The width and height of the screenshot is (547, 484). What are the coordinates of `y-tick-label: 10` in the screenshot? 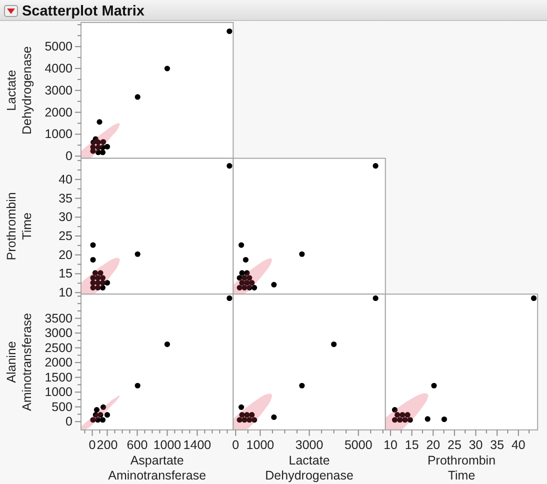 It's located at (65, 293).